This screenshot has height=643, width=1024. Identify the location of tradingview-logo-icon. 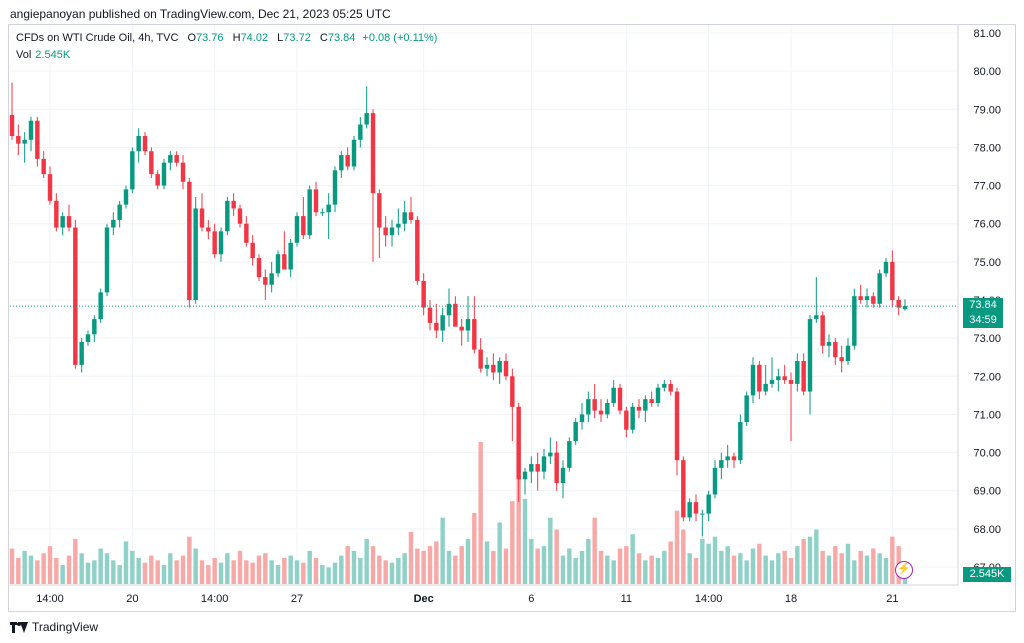
(19, 627).